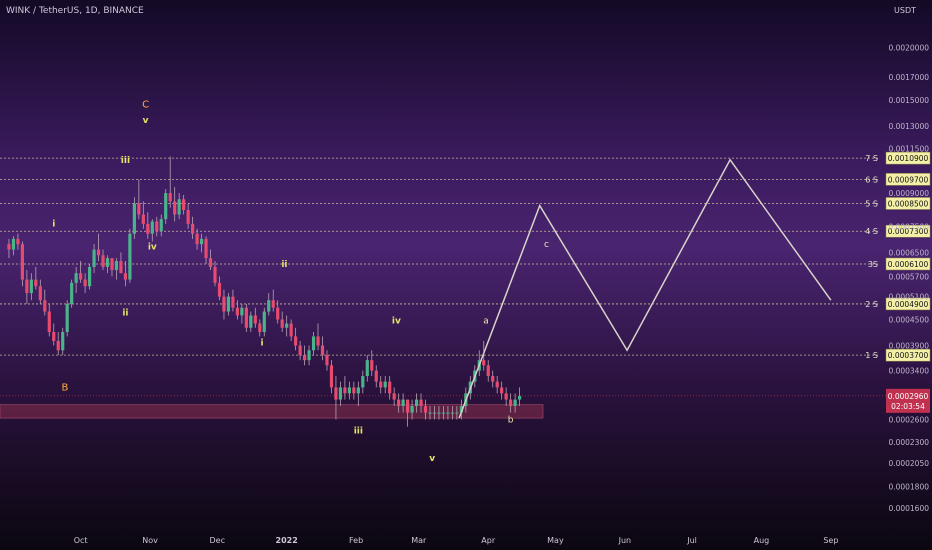 The image size is (932, 550). What do you see at coordinates (908, 193) in the screenshot?
I see `y-tick-label: 0.0009000` at bounding box center [908, 193].